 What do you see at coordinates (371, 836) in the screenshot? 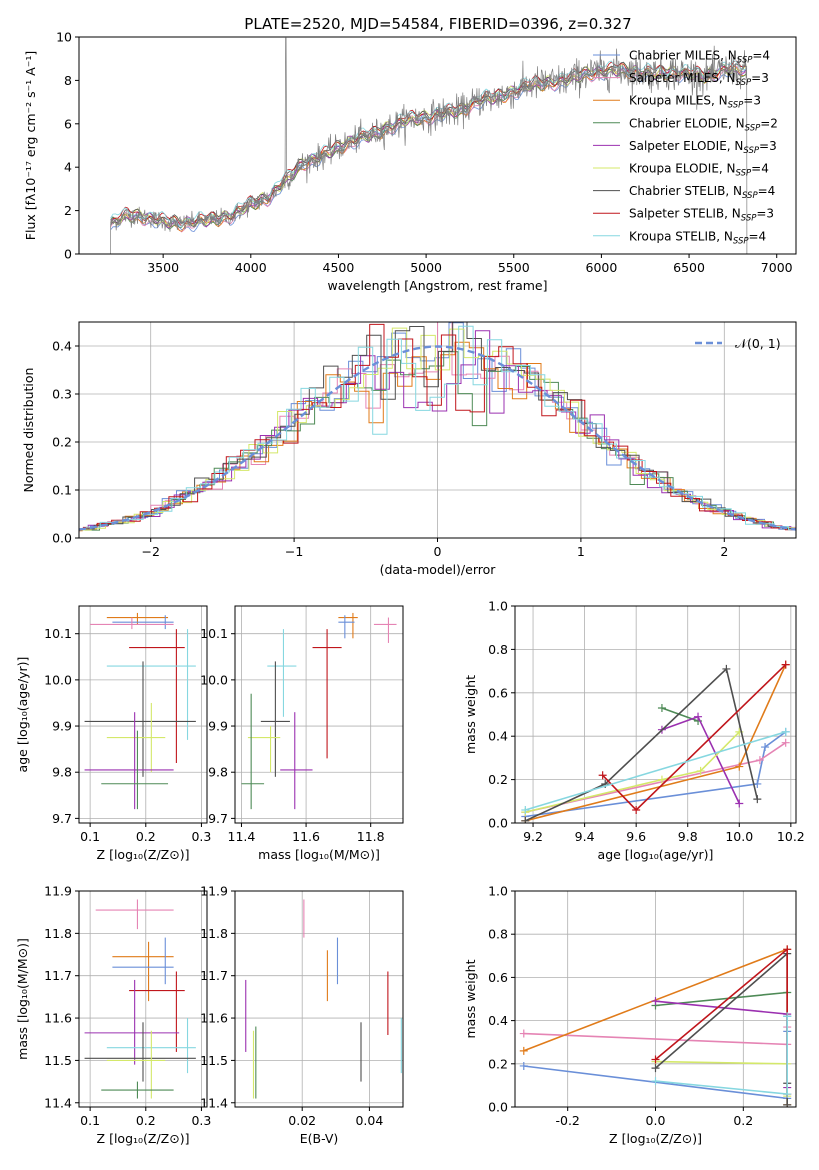
I see `x-tick-label: 11.8` at bounding box center [371, 836].